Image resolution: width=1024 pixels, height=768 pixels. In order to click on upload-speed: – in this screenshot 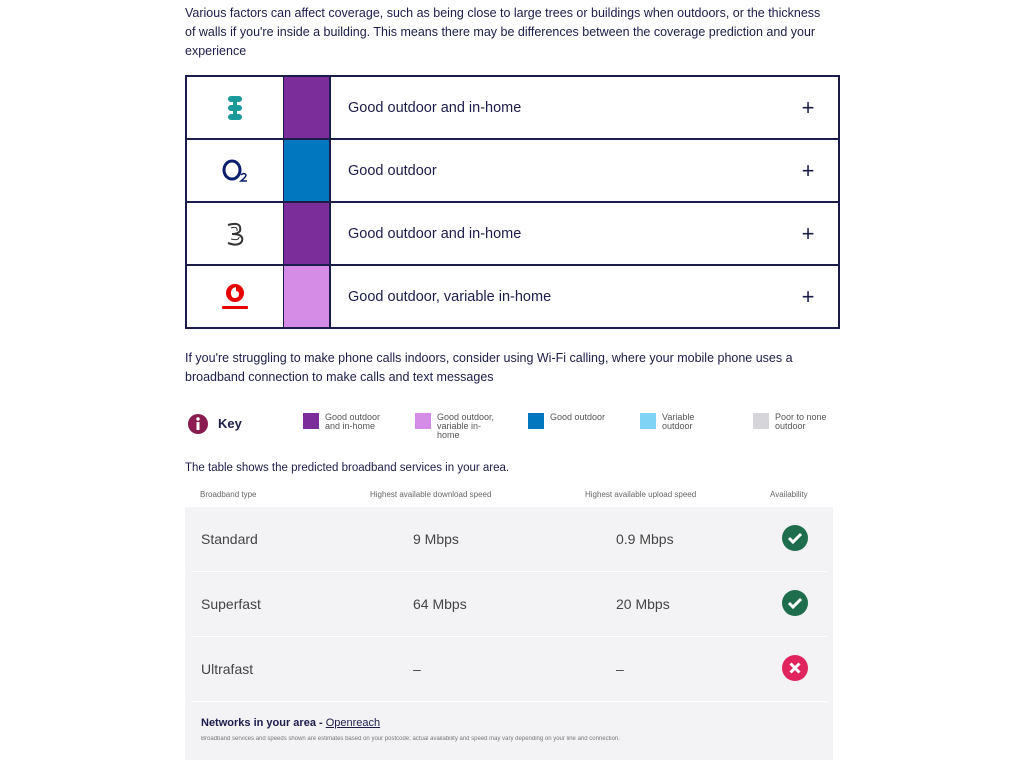, I will do `click(620, 669)`.